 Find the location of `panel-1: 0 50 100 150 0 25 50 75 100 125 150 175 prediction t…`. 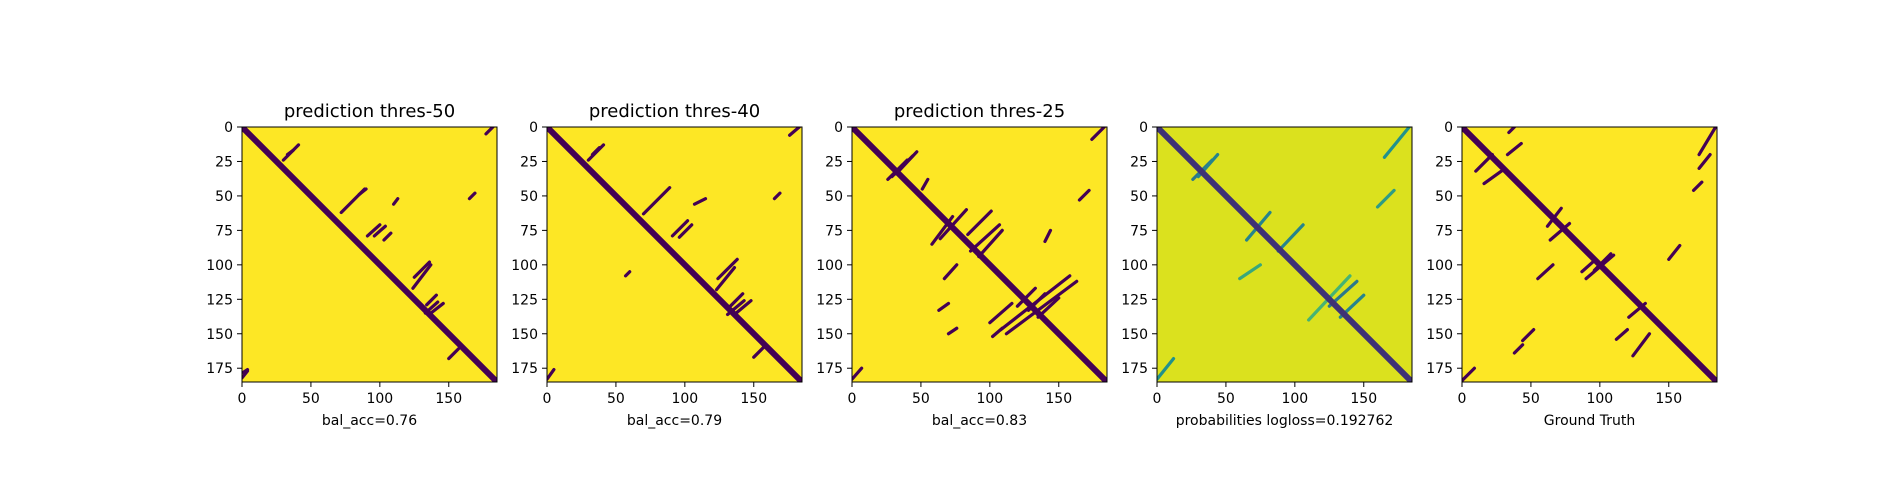

panel-1: 0 50 100 150 0 25 50 75 100 125 150 175 prediction t… is located at coordinates (352, 265).